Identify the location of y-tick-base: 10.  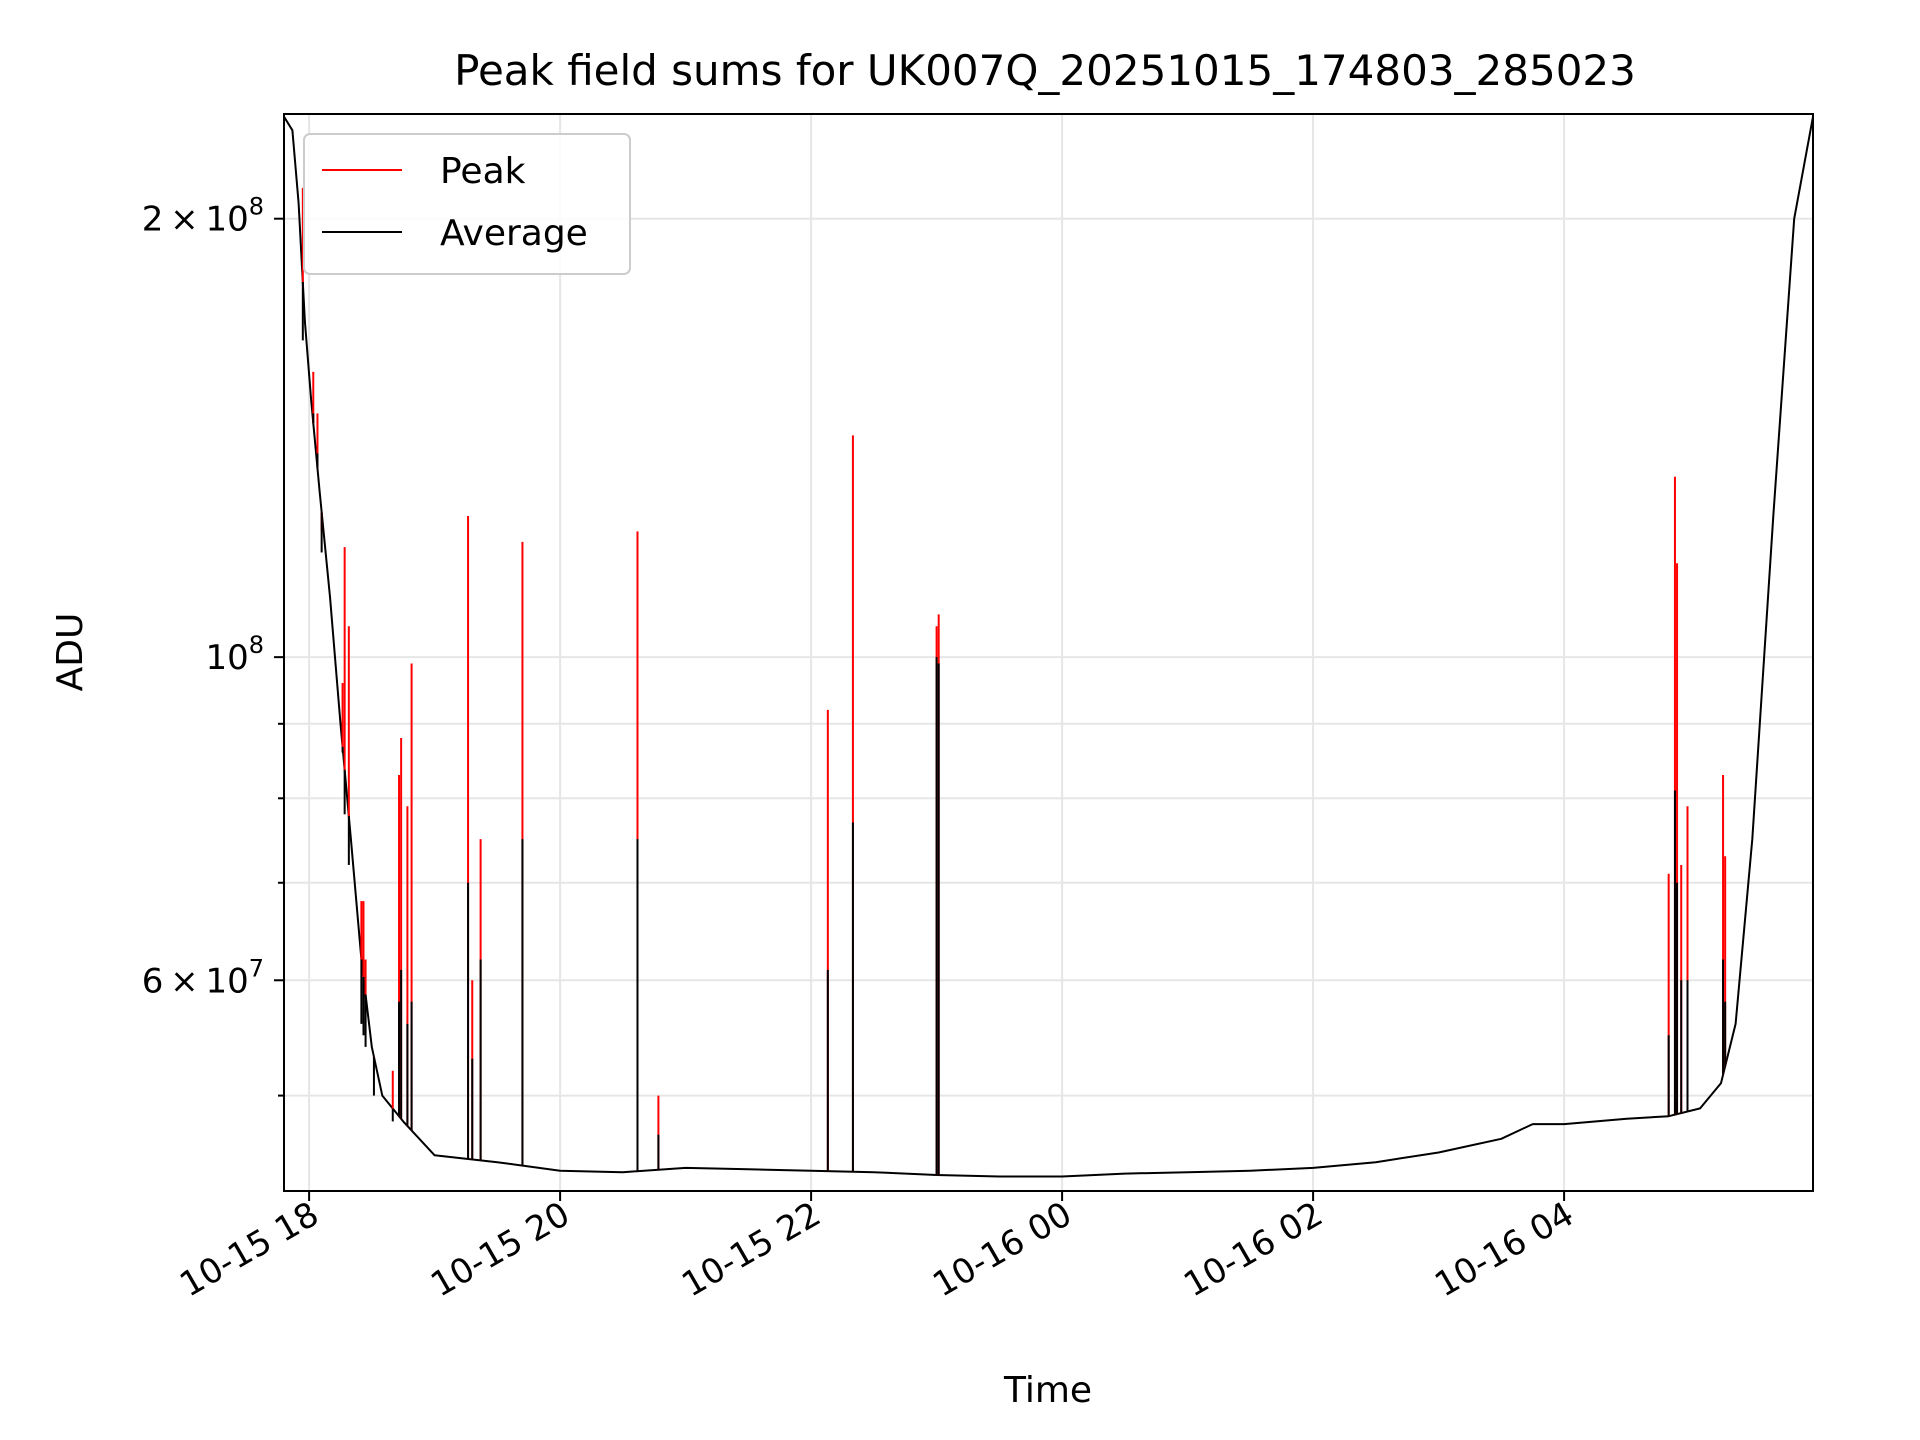
(226, 658).